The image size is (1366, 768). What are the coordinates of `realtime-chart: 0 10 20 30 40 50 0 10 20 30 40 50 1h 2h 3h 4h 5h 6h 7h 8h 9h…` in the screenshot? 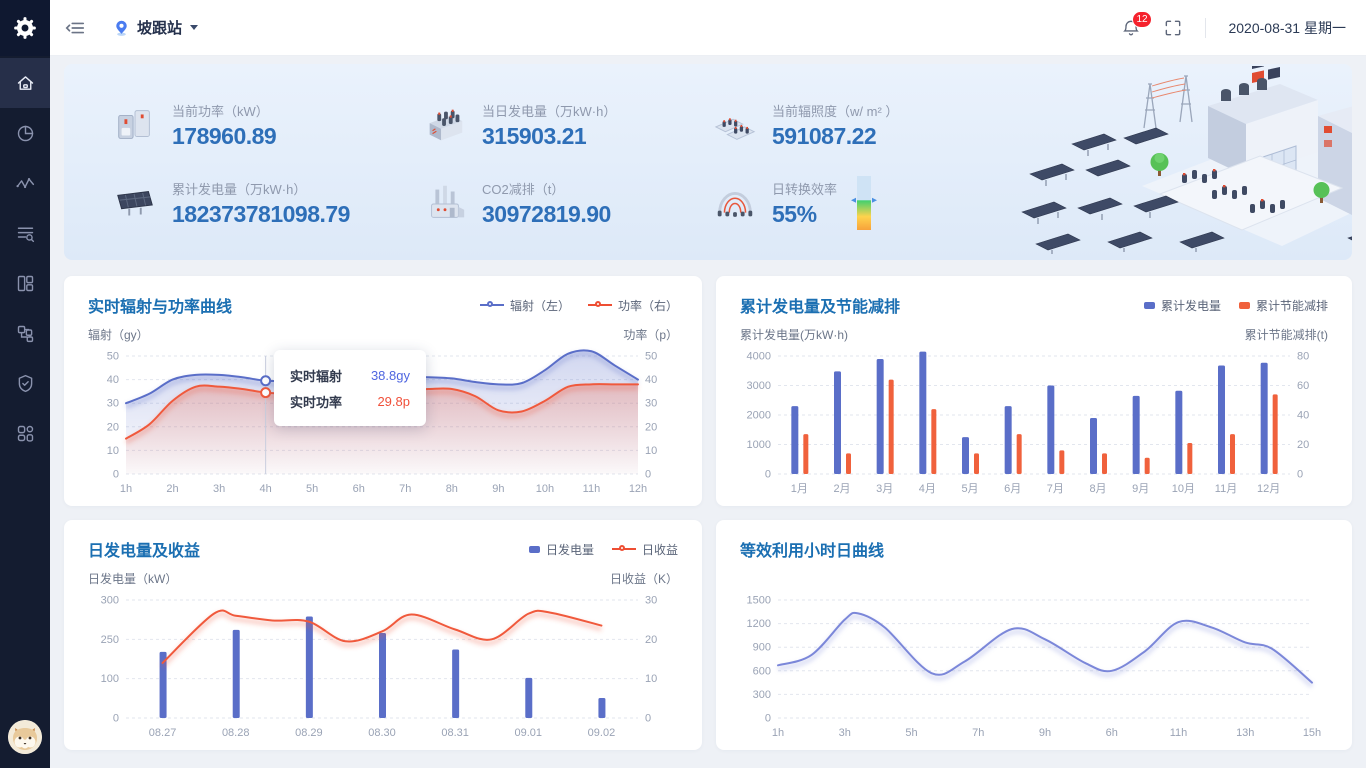 It's located at (383, 424).